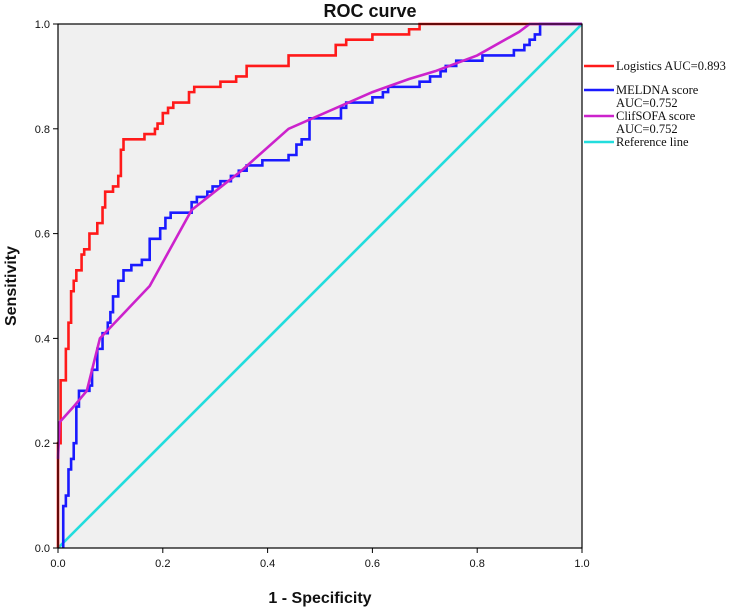 The height and width of the screenshot is (607, 744). What do you see at coordinates (11, 286) in the screenshot?
I see `y-axis-label: Sensitivity` at bounding box center [11, 286].